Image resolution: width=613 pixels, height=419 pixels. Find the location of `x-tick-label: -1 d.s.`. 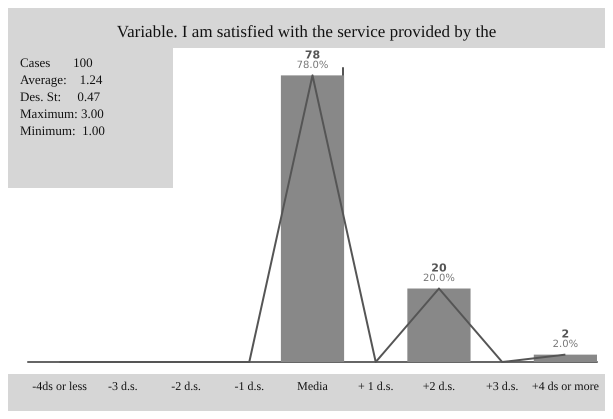

x-tick-label: -1 d.s. is located at coordinates (249, 386).